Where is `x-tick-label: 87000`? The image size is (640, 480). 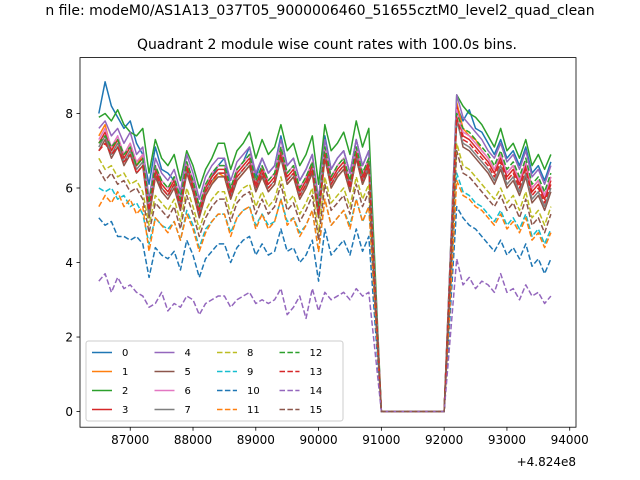 x-tick-label: 87000 is located at coordinates (130, 440).